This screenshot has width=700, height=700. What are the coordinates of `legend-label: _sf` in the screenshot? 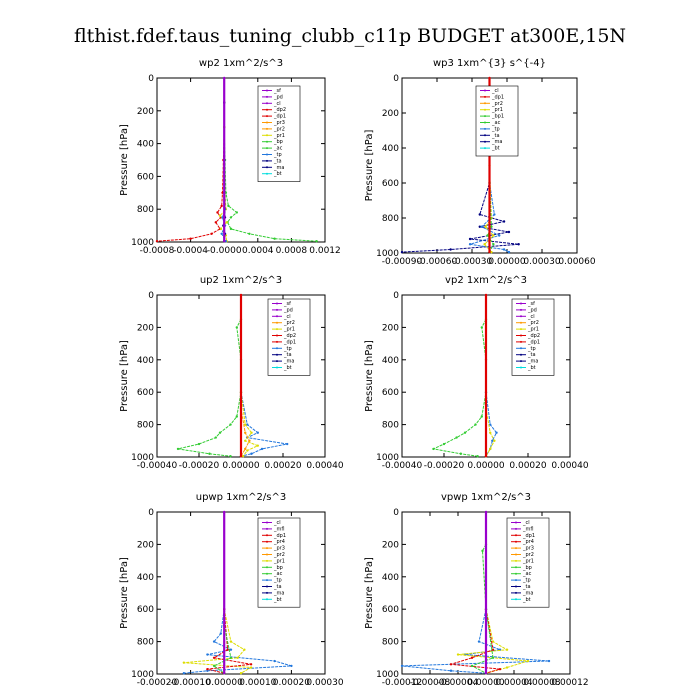 It's located at (287, 304).